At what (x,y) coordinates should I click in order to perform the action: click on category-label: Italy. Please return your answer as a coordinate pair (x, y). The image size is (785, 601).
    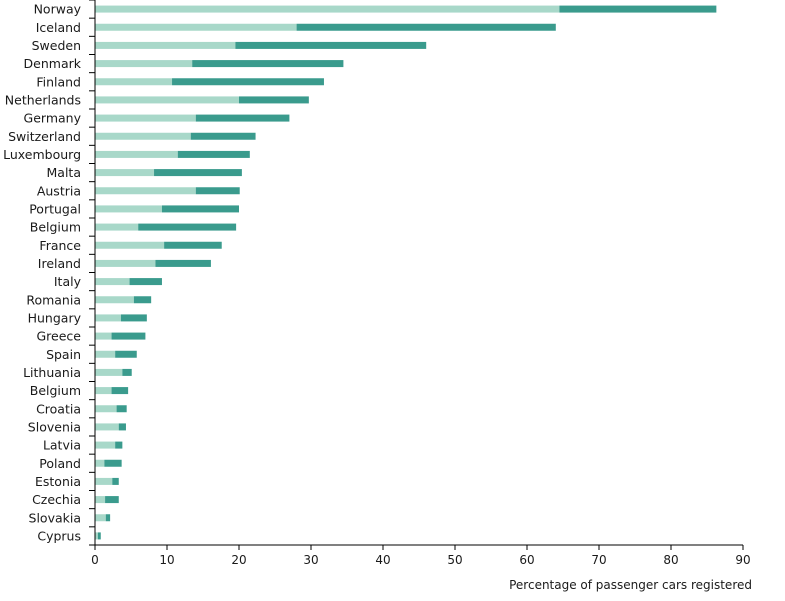
    Looking at the image, I should click on (68, 281).